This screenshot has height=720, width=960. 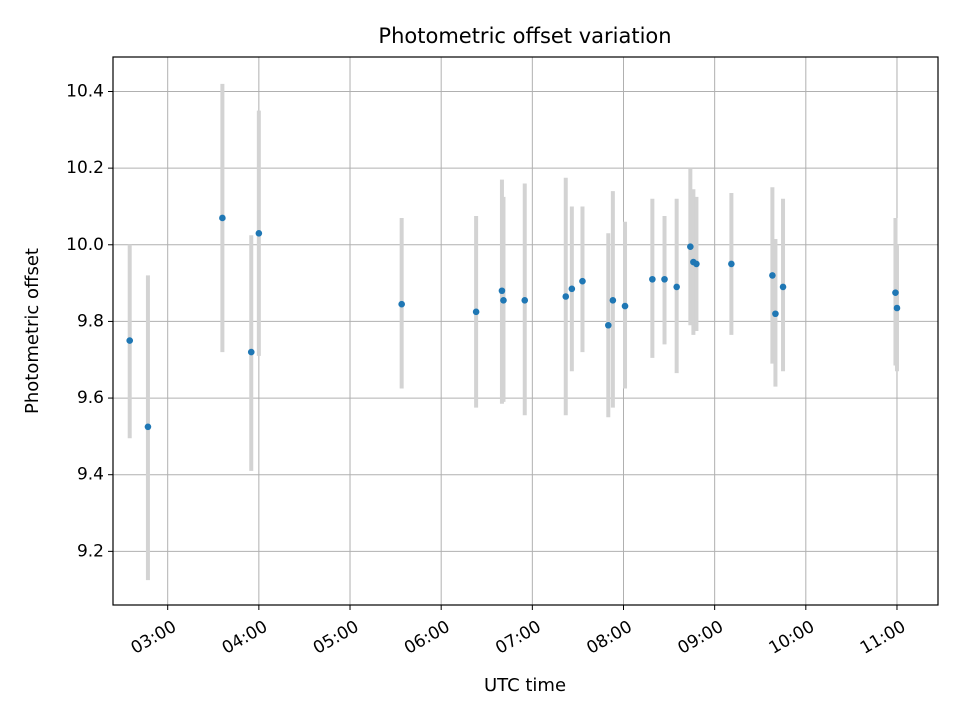 What do you see at coordinates (90, 551) in the screenshot?
I see `y-tick-label: 9.2` at bounding box center [90, 551].